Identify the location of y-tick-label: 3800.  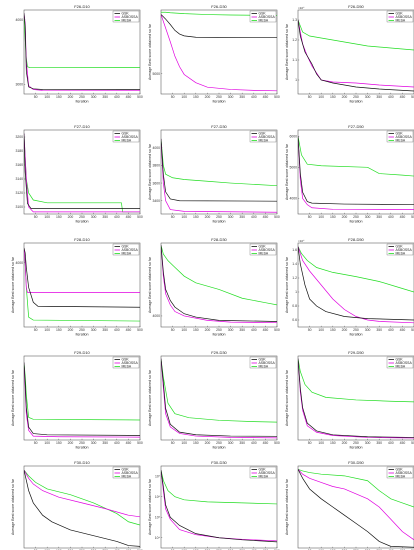
(156, 166).